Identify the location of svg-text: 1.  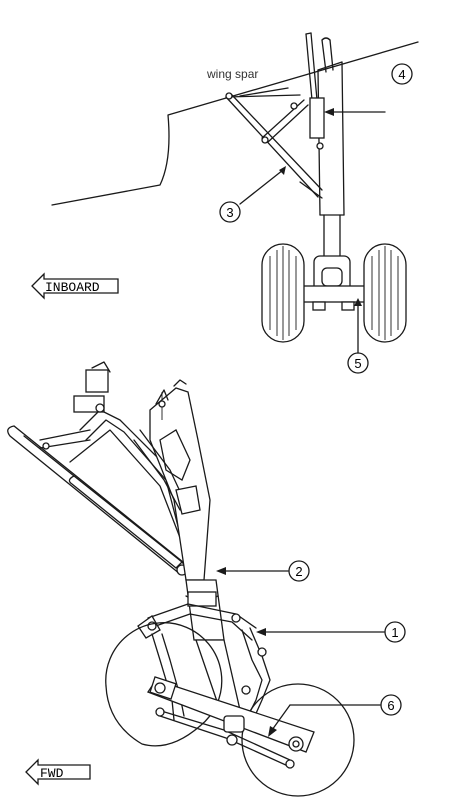
(394, 632).